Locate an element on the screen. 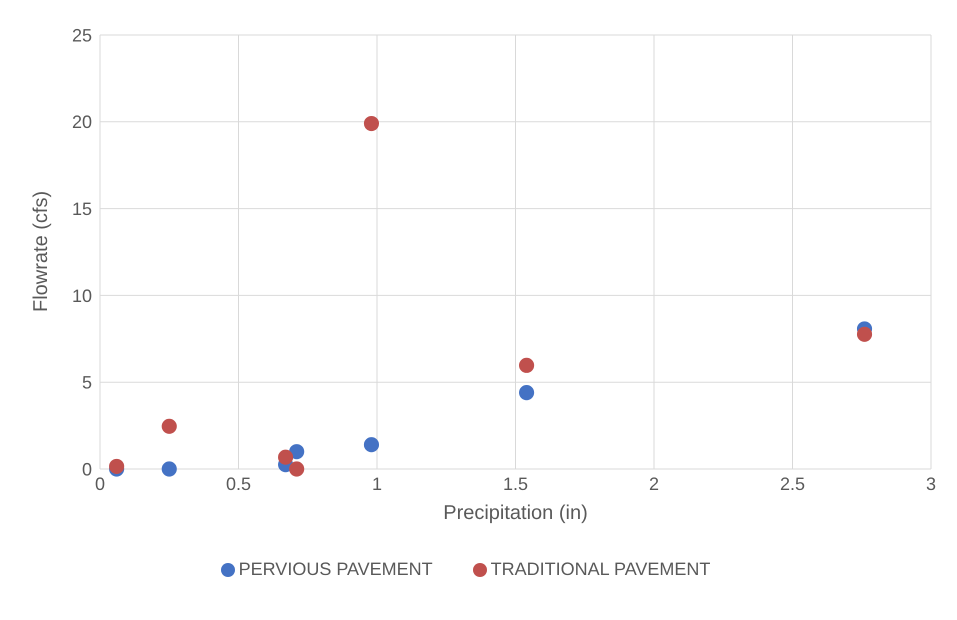  y-tick-label: 10 is located at coordinates (82, 296).